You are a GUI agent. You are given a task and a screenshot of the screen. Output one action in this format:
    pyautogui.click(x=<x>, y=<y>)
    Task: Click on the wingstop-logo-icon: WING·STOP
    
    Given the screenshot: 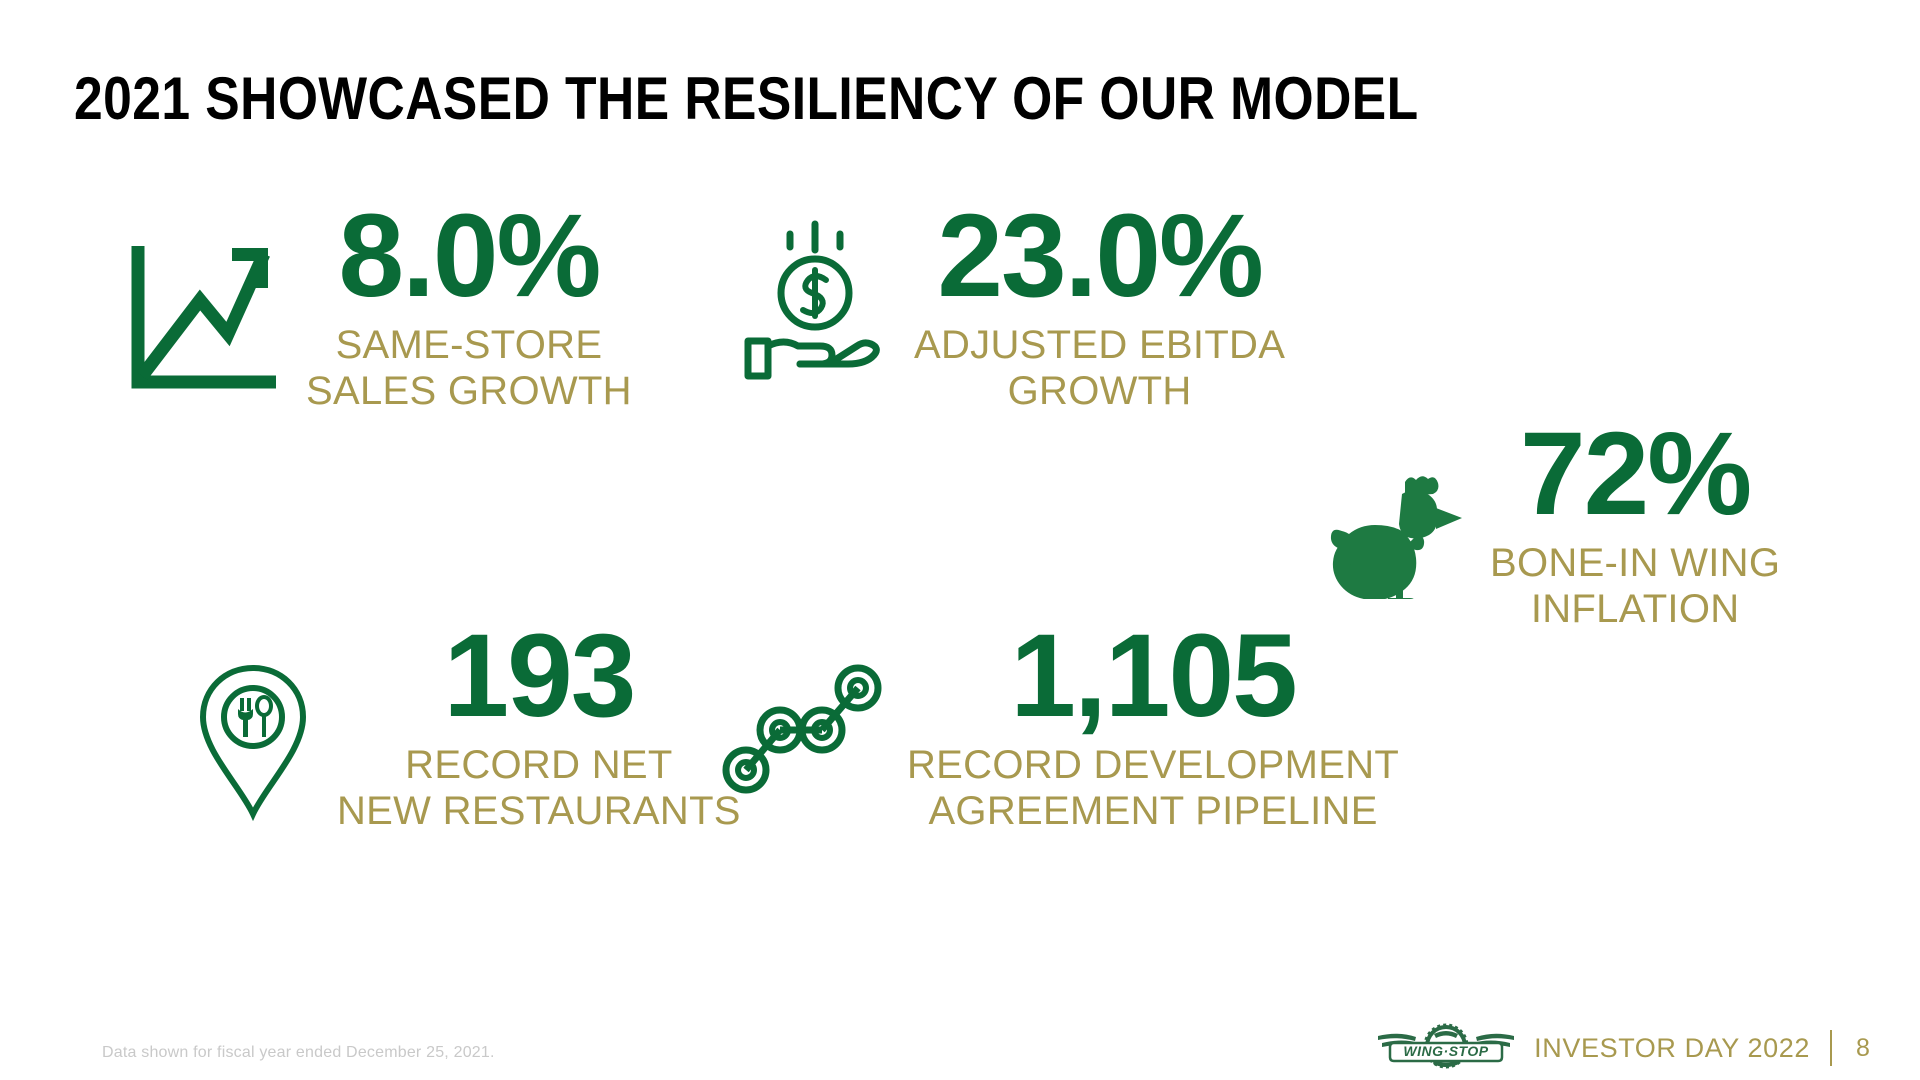 What is the action you would take?
    pyautogui.click(x=1446, y=1048)
    